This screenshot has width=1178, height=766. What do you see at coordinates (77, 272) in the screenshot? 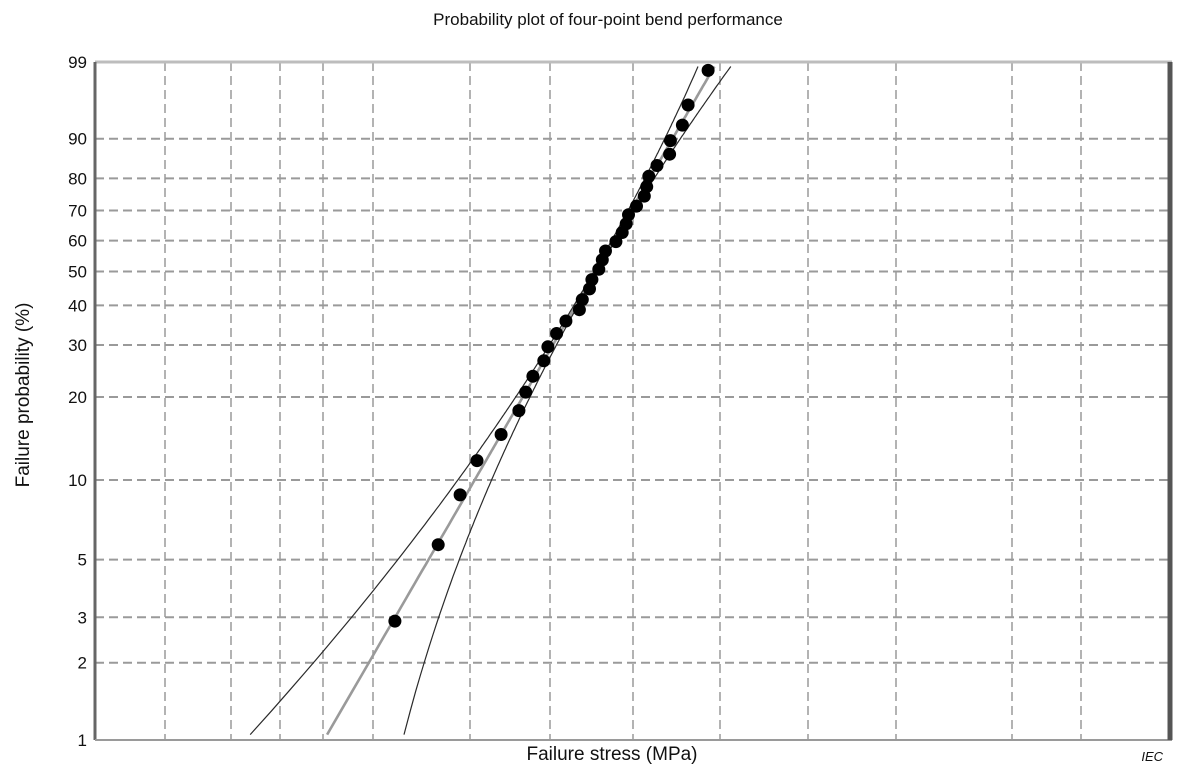
I see `y-tick-label: 50` at bounding box center [77, 272].